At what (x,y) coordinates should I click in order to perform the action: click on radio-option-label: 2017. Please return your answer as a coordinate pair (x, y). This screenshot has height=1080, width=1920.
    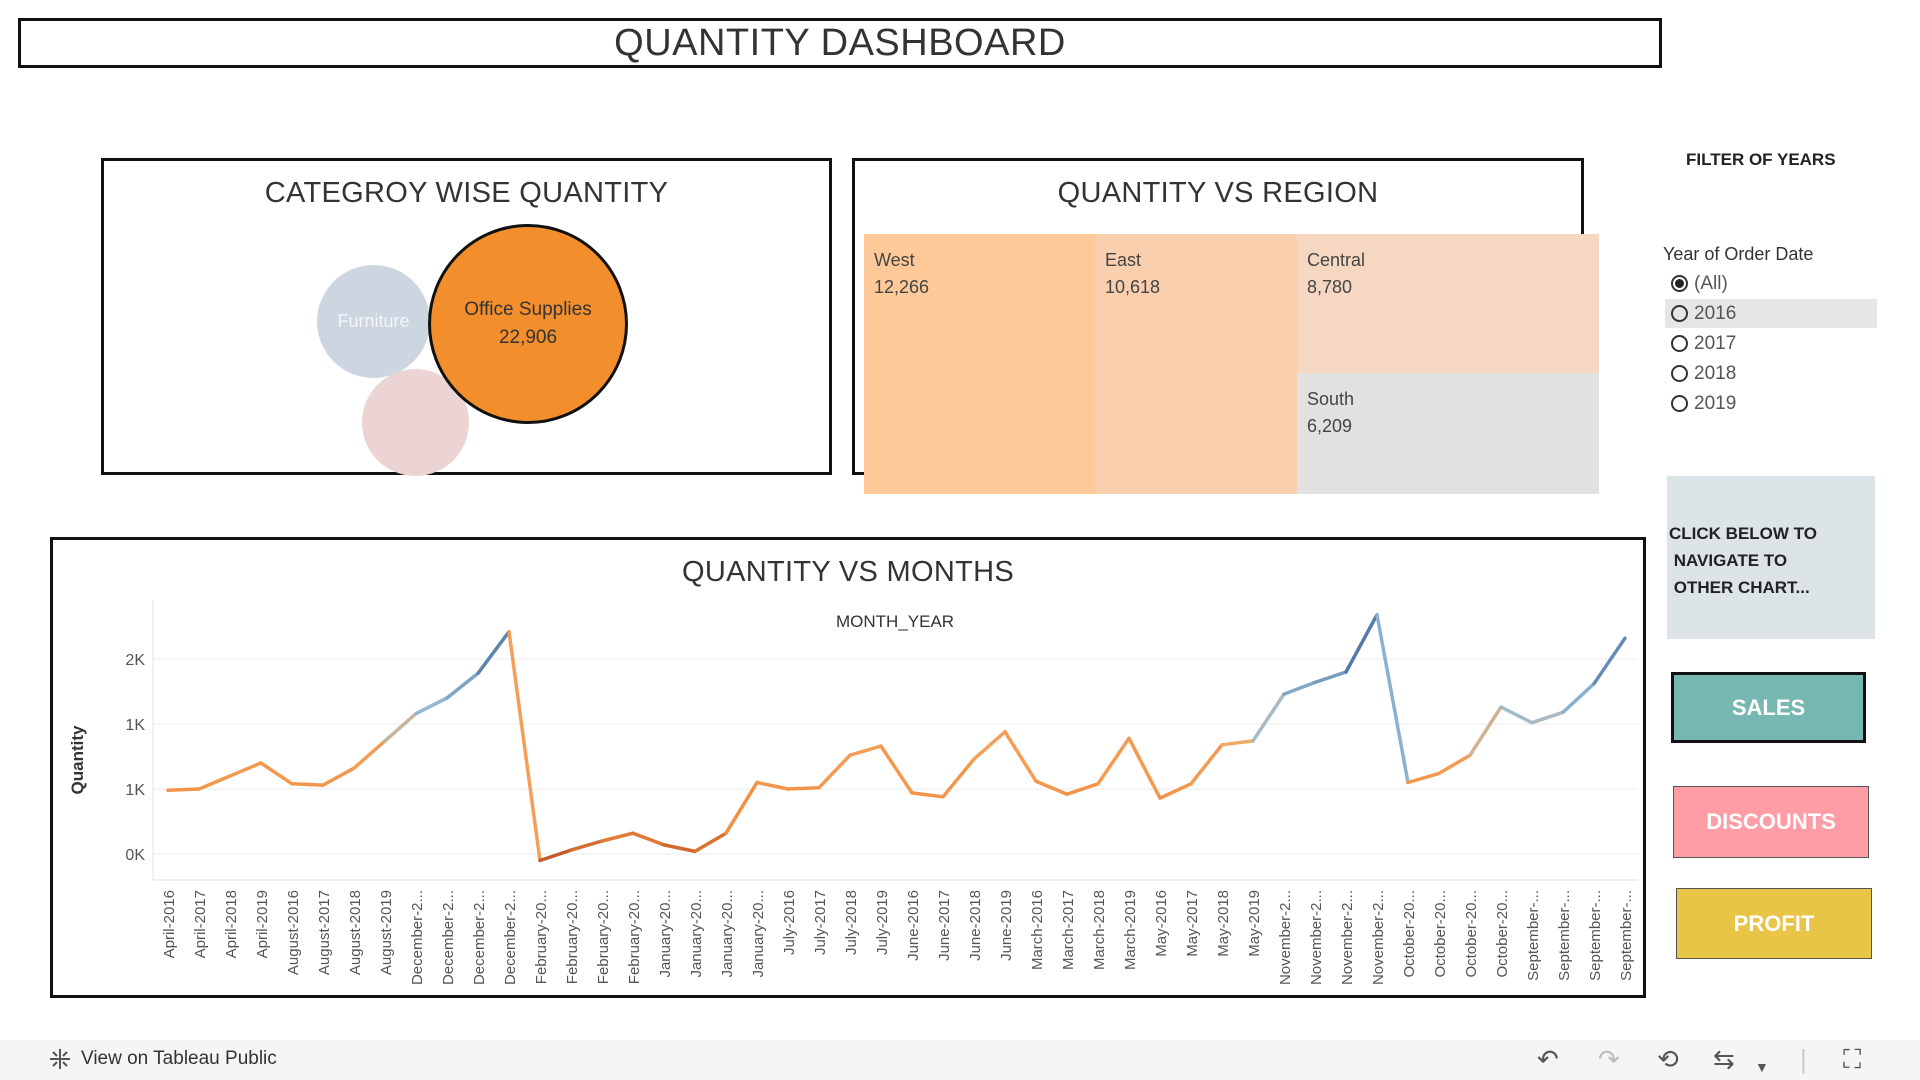
    Looking at the image, I should click on (1715, 343).